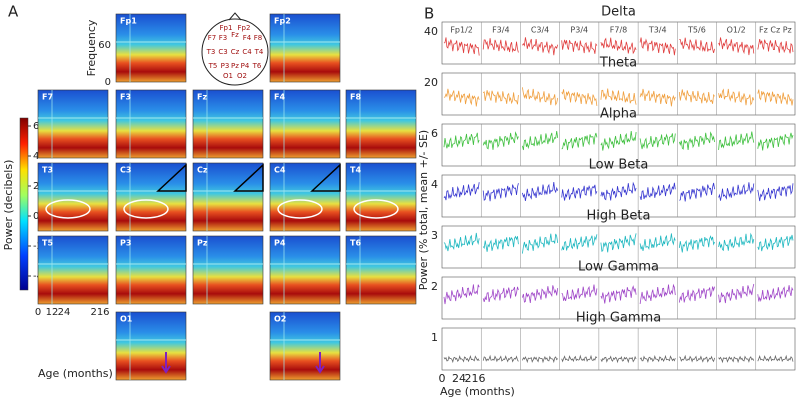  What do you see at coordinates (235, 52) in the screenshot?
I see `electrode-label: Cz` at bounding box center [235, 52].